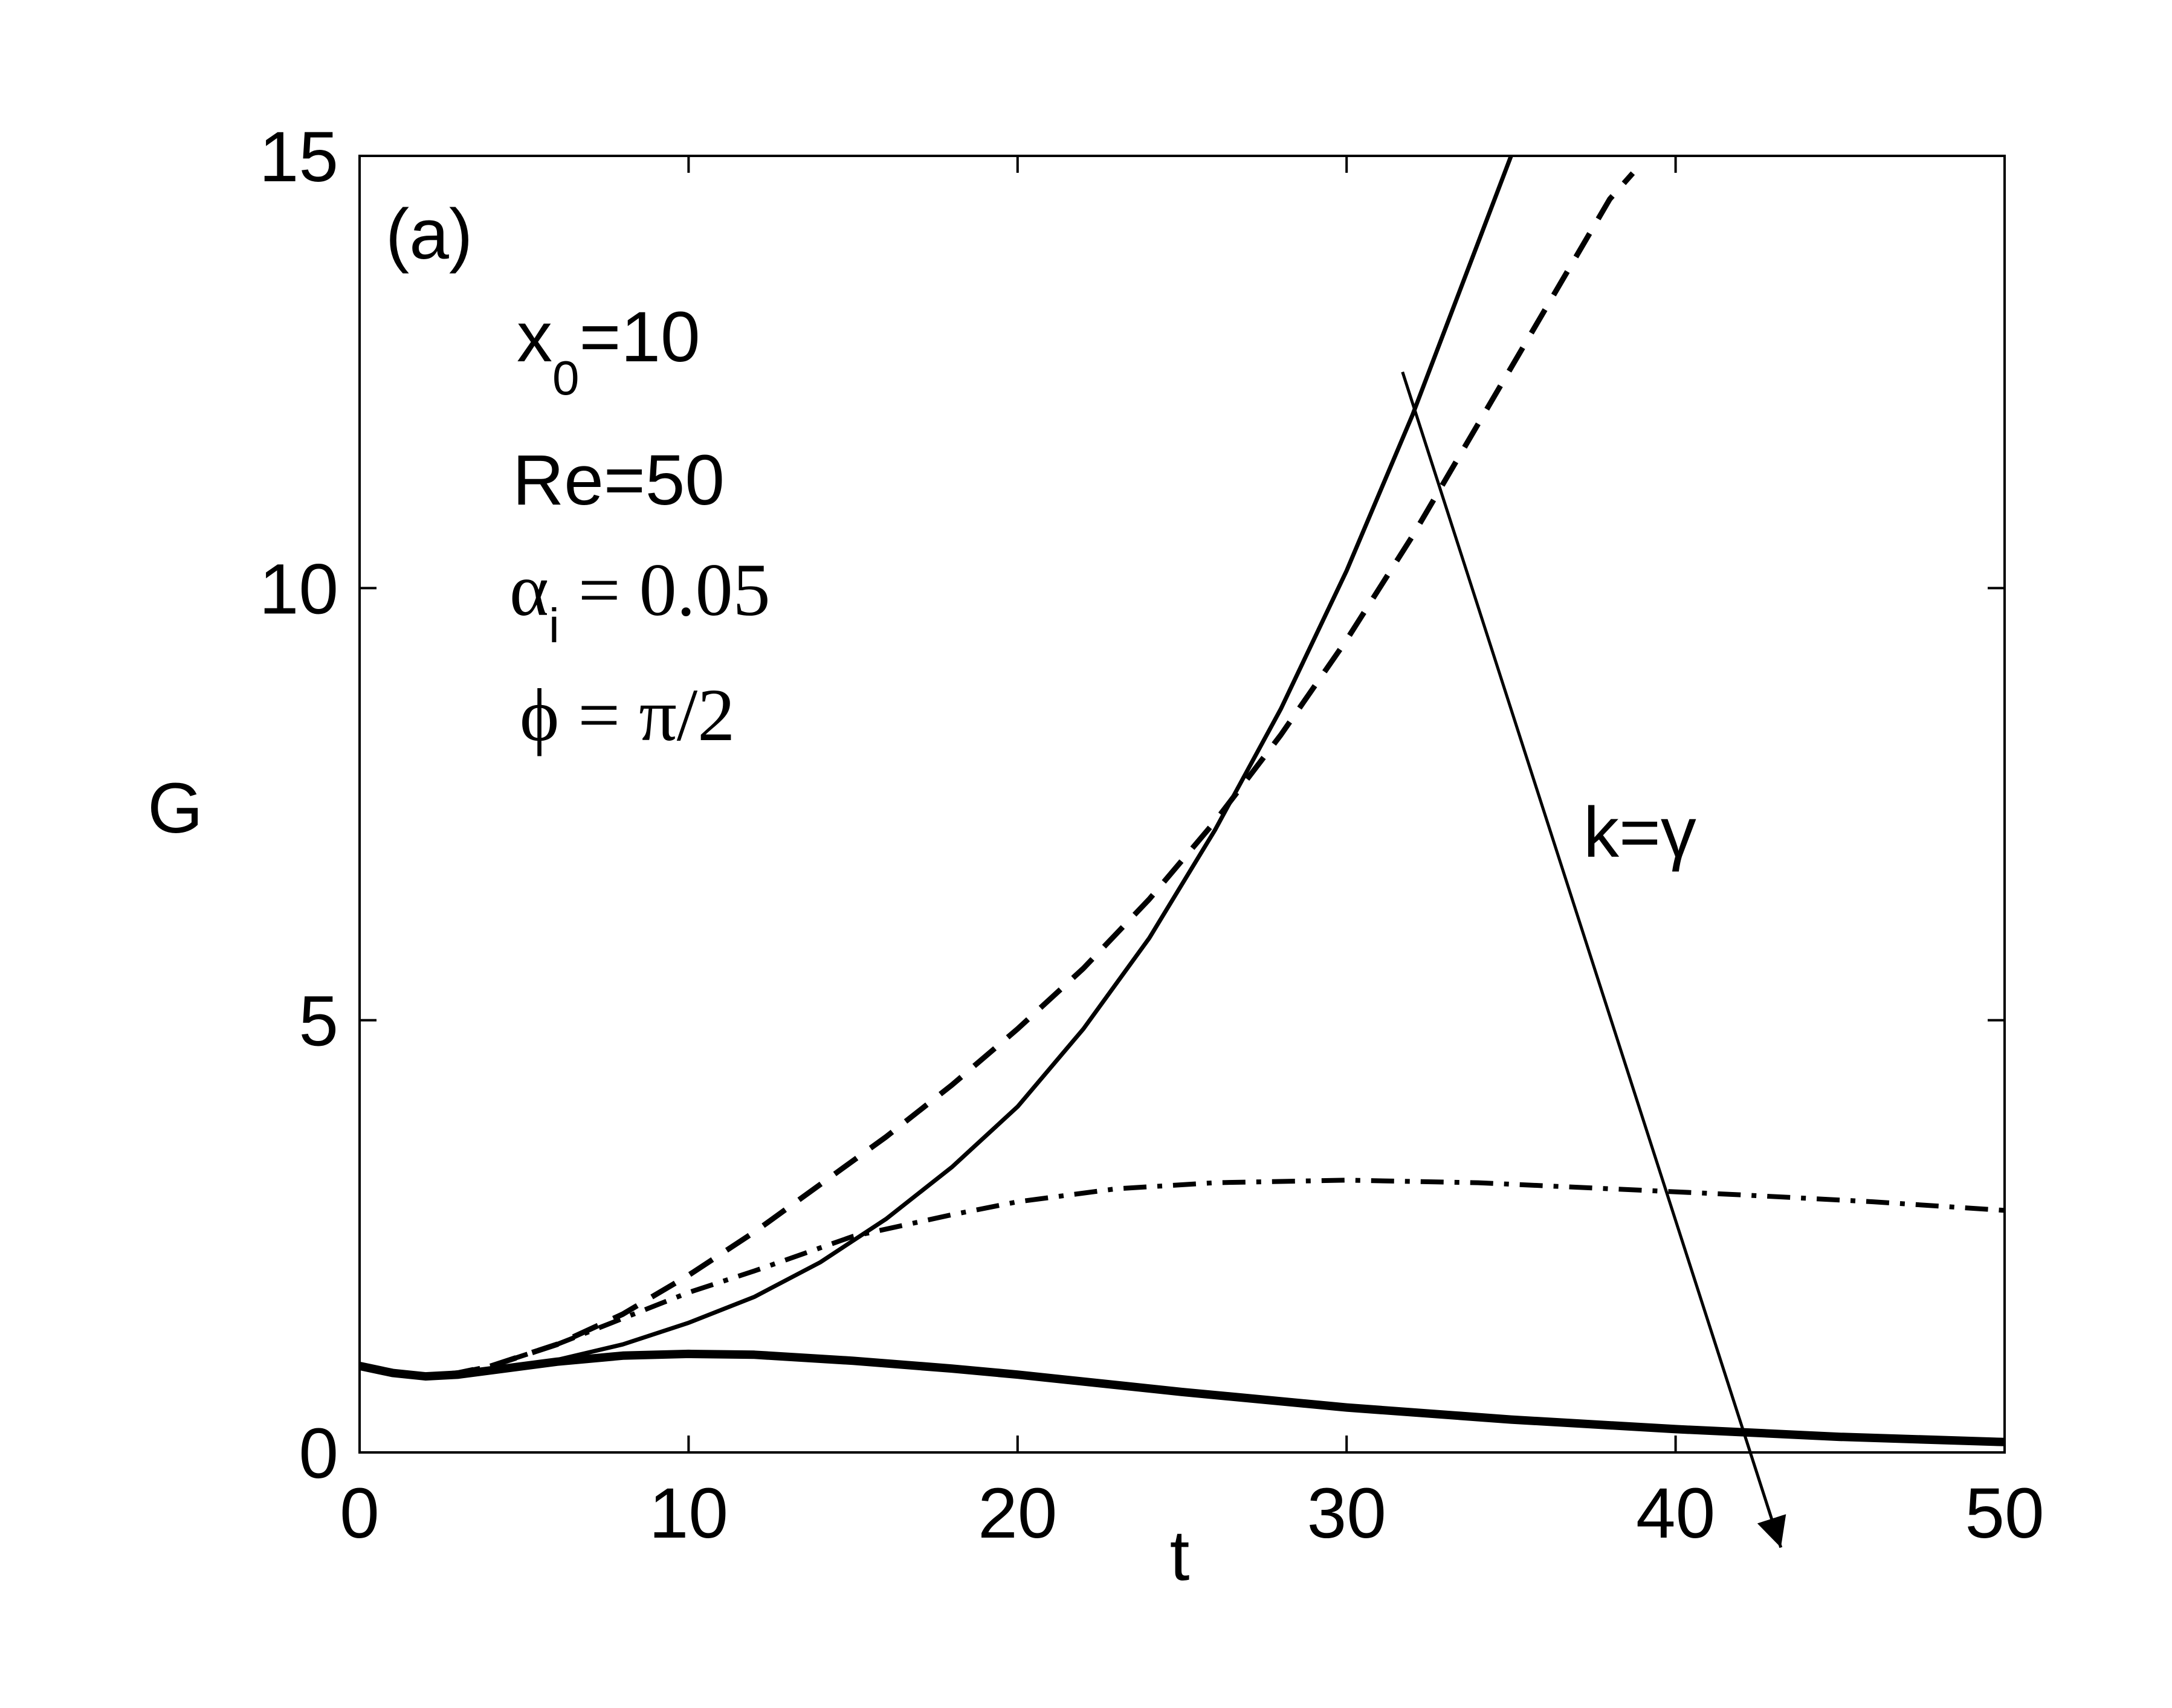 This screenshot has height=1708, width=2172. I want to click on x-tick-label: 20, so click(1018, 1513).